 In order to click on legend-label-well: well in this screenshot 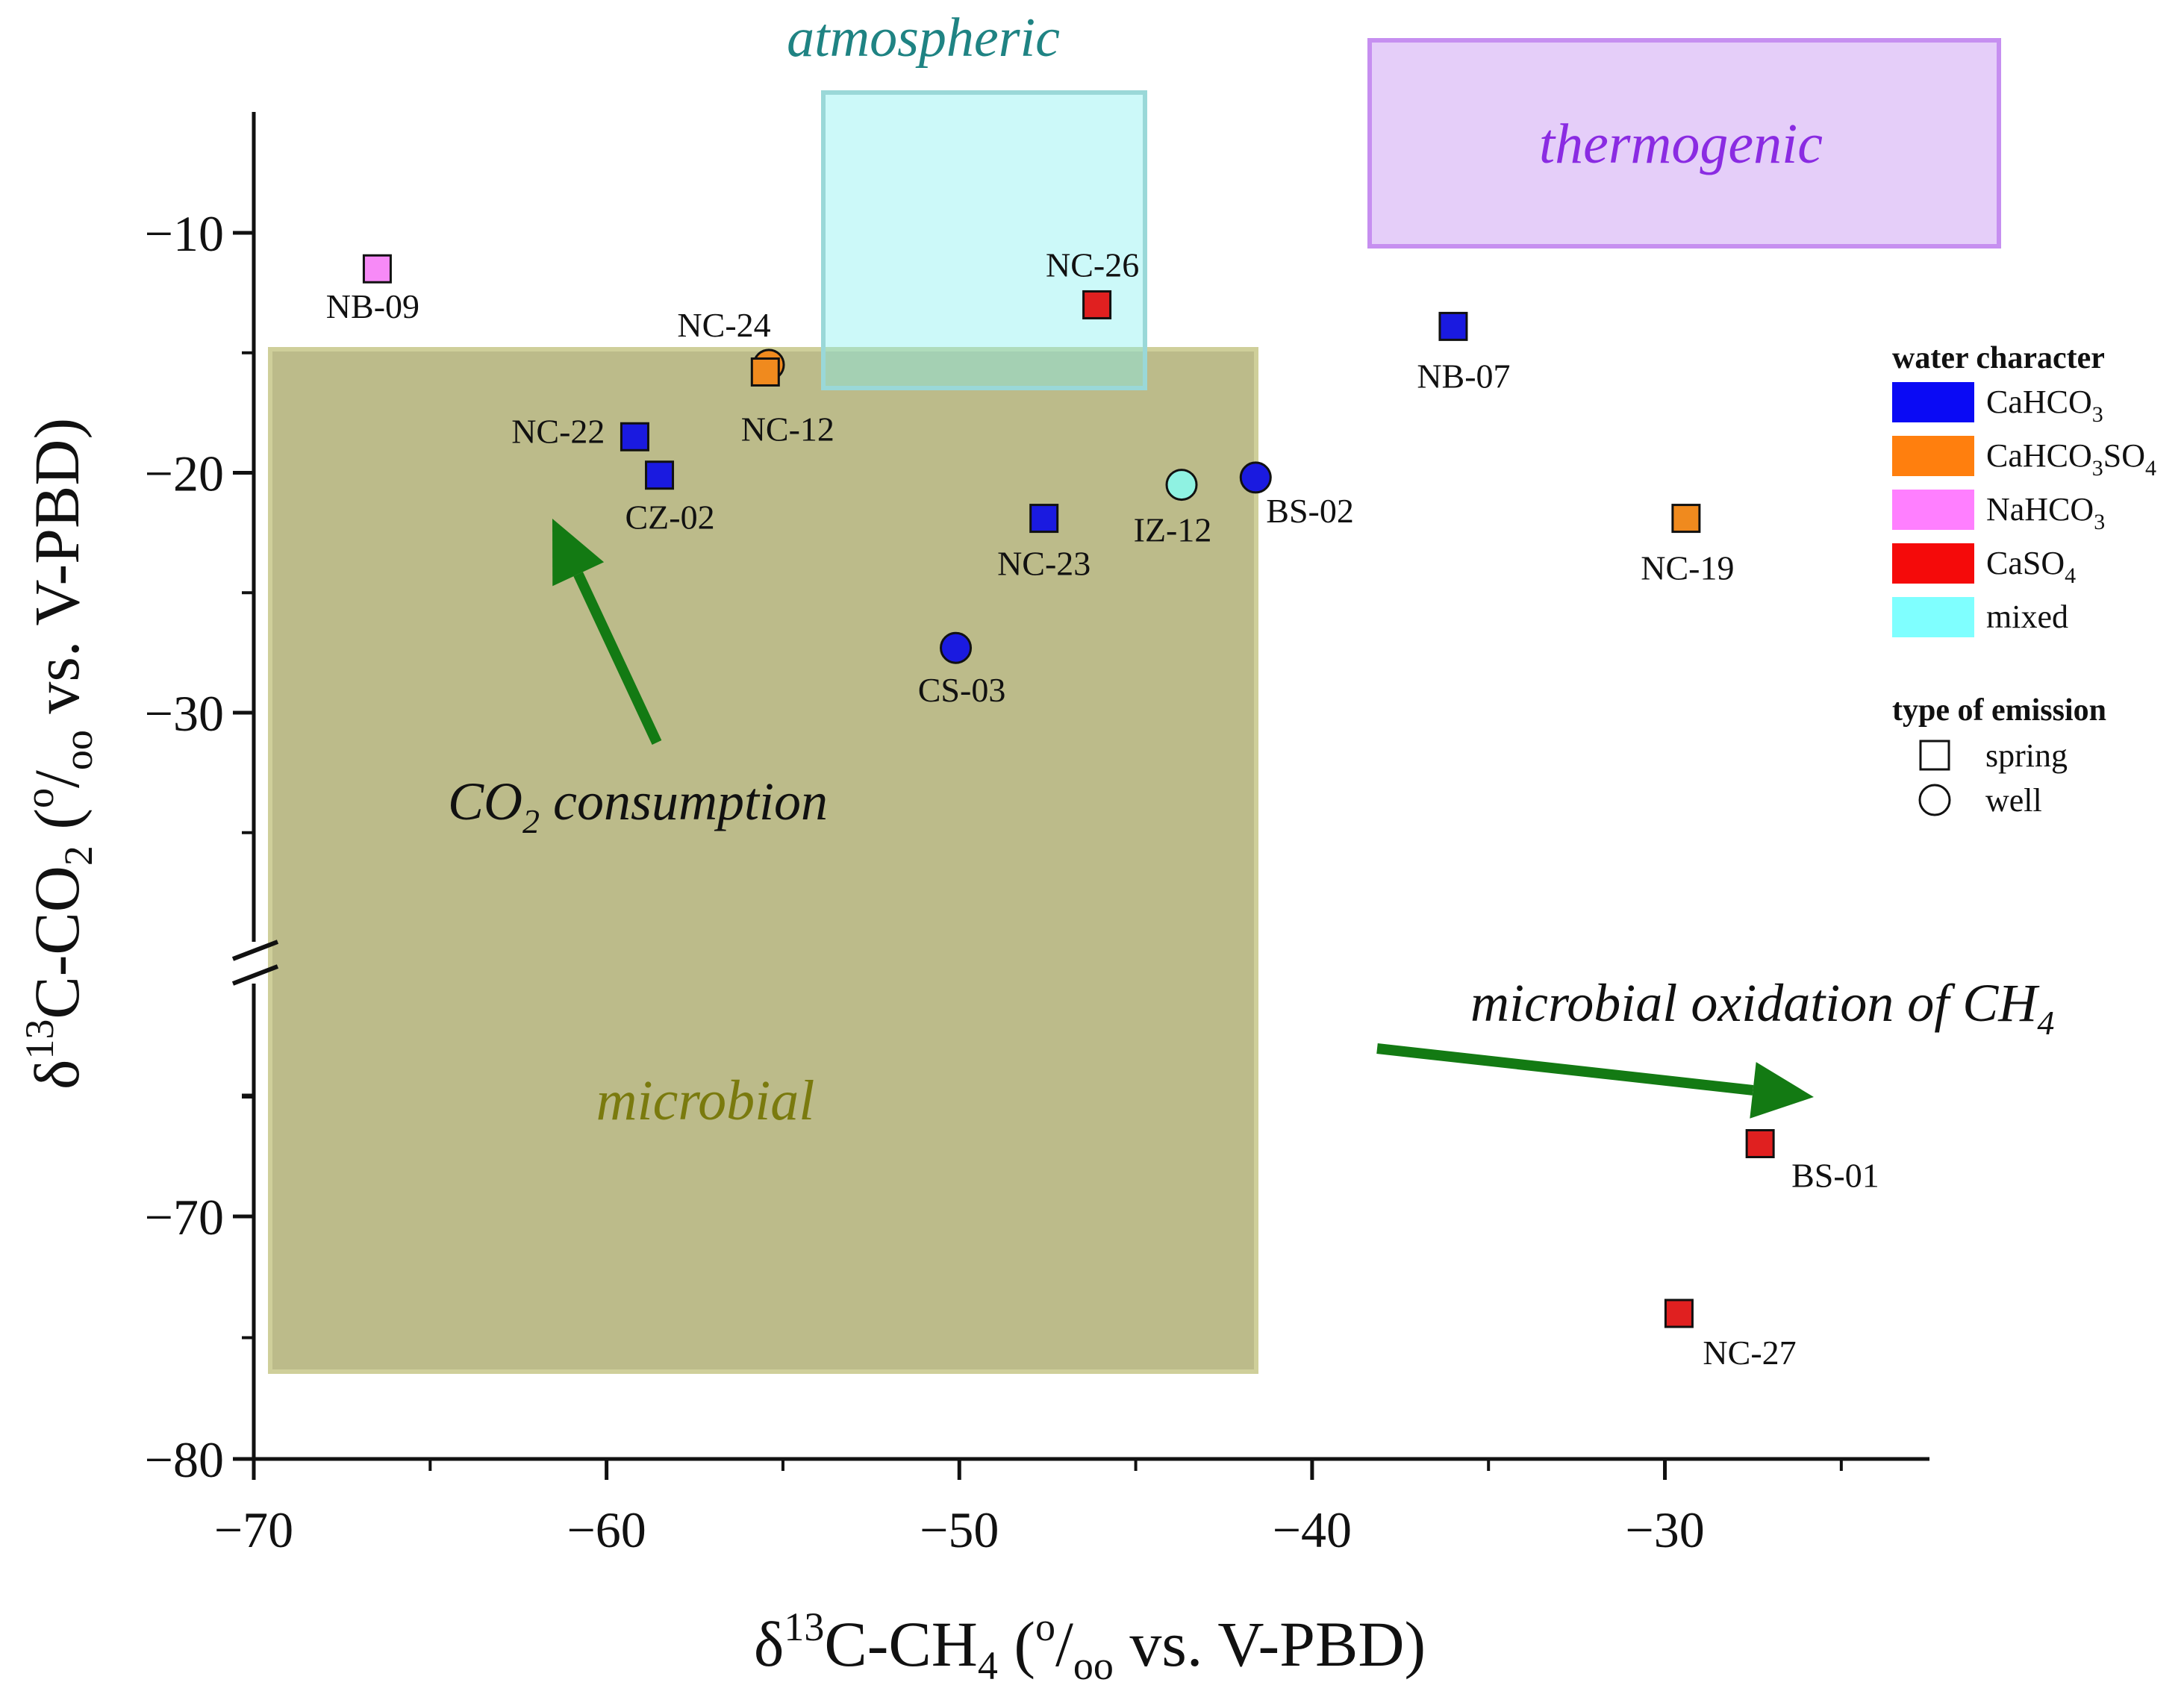, I will do `click(2013, 801)`.